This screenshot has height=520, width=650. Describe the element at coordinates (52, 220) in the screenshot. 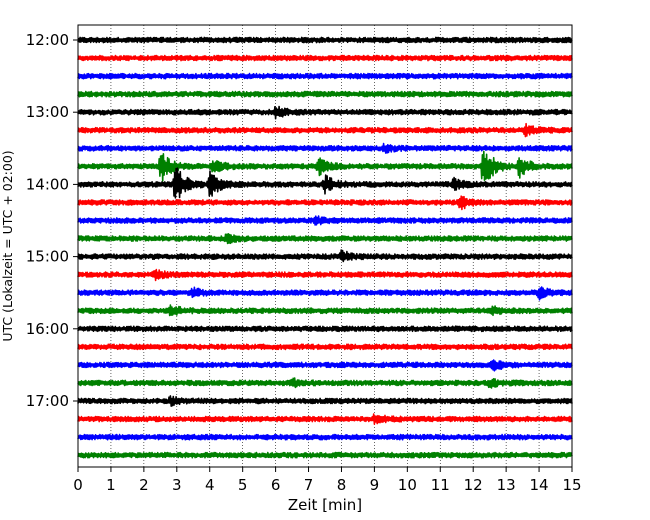

I see `y-axis: 12:00 13:00 14:00 15:00 16:00 17:00` at that location.